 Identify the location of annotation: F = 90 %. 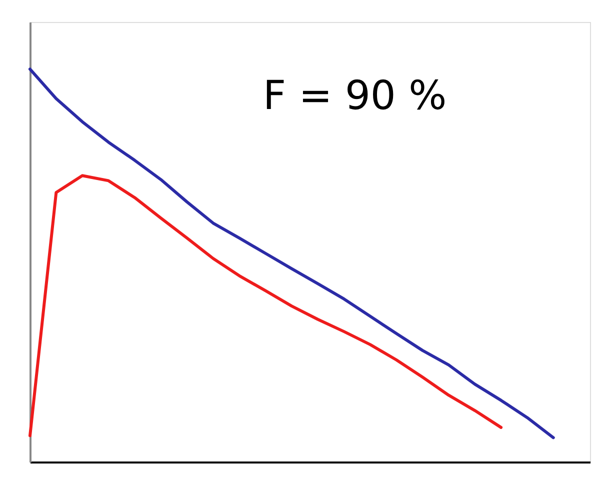
(355, 95).